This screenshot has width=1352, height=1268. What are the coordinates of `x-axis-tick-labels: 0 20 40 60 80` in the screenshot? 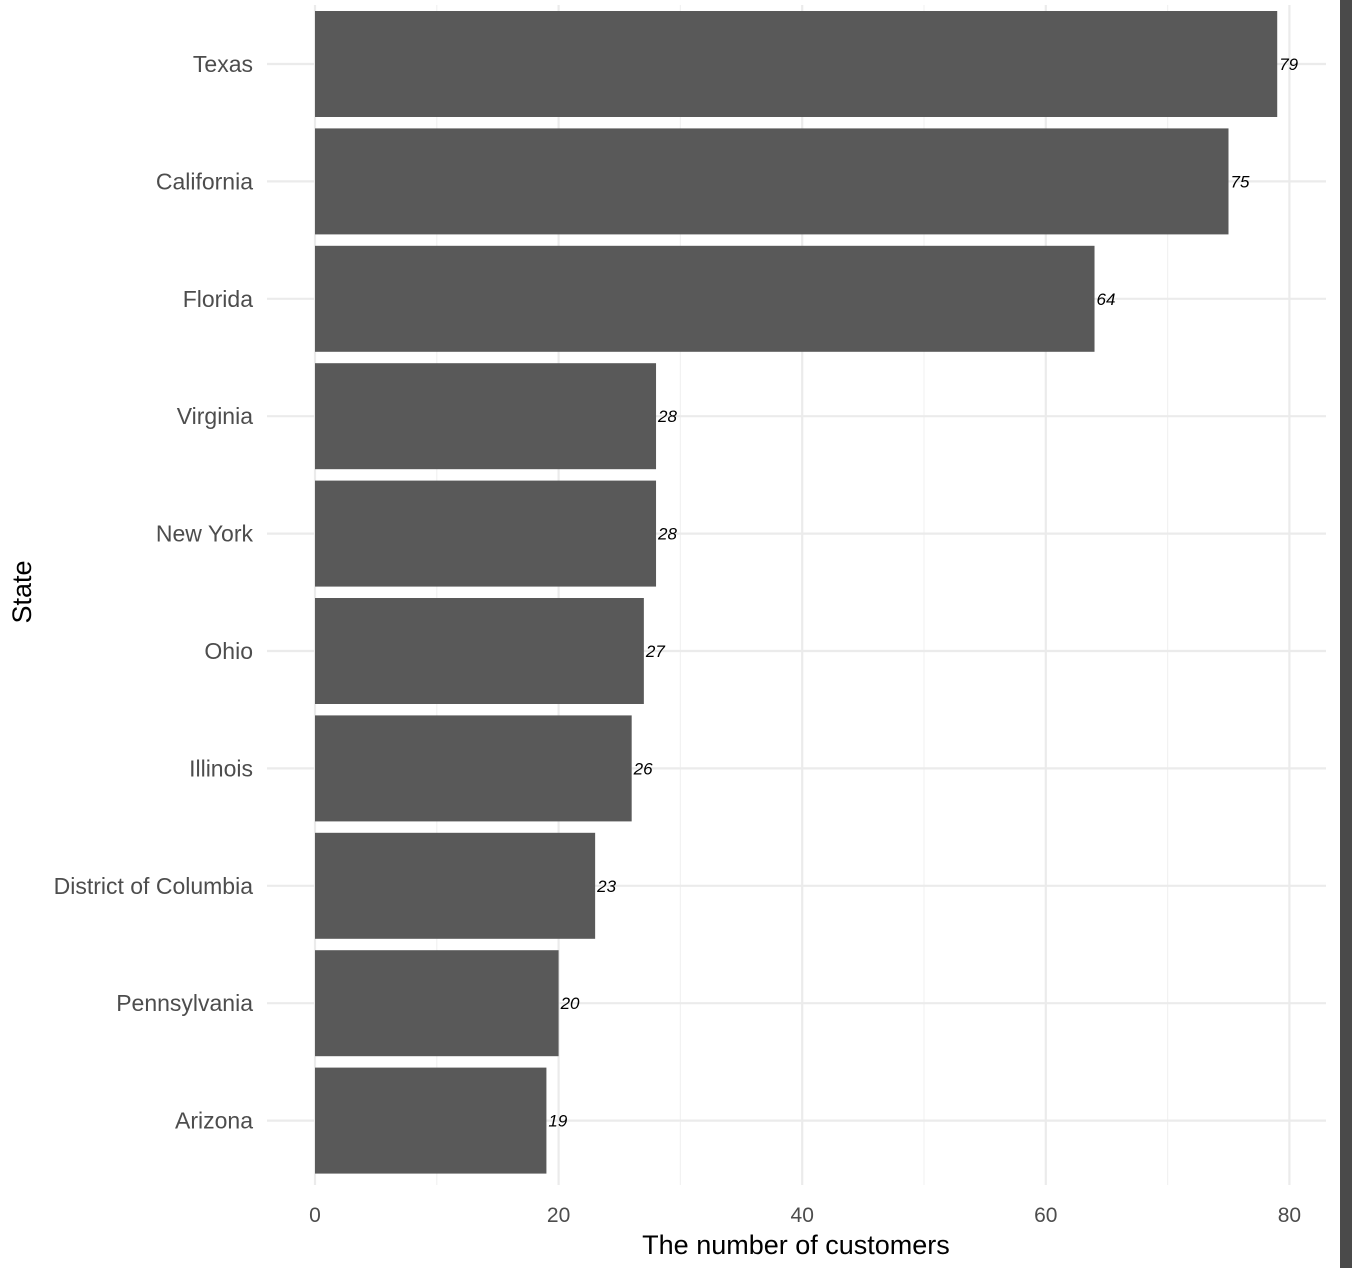 It's located at (805, 1215).